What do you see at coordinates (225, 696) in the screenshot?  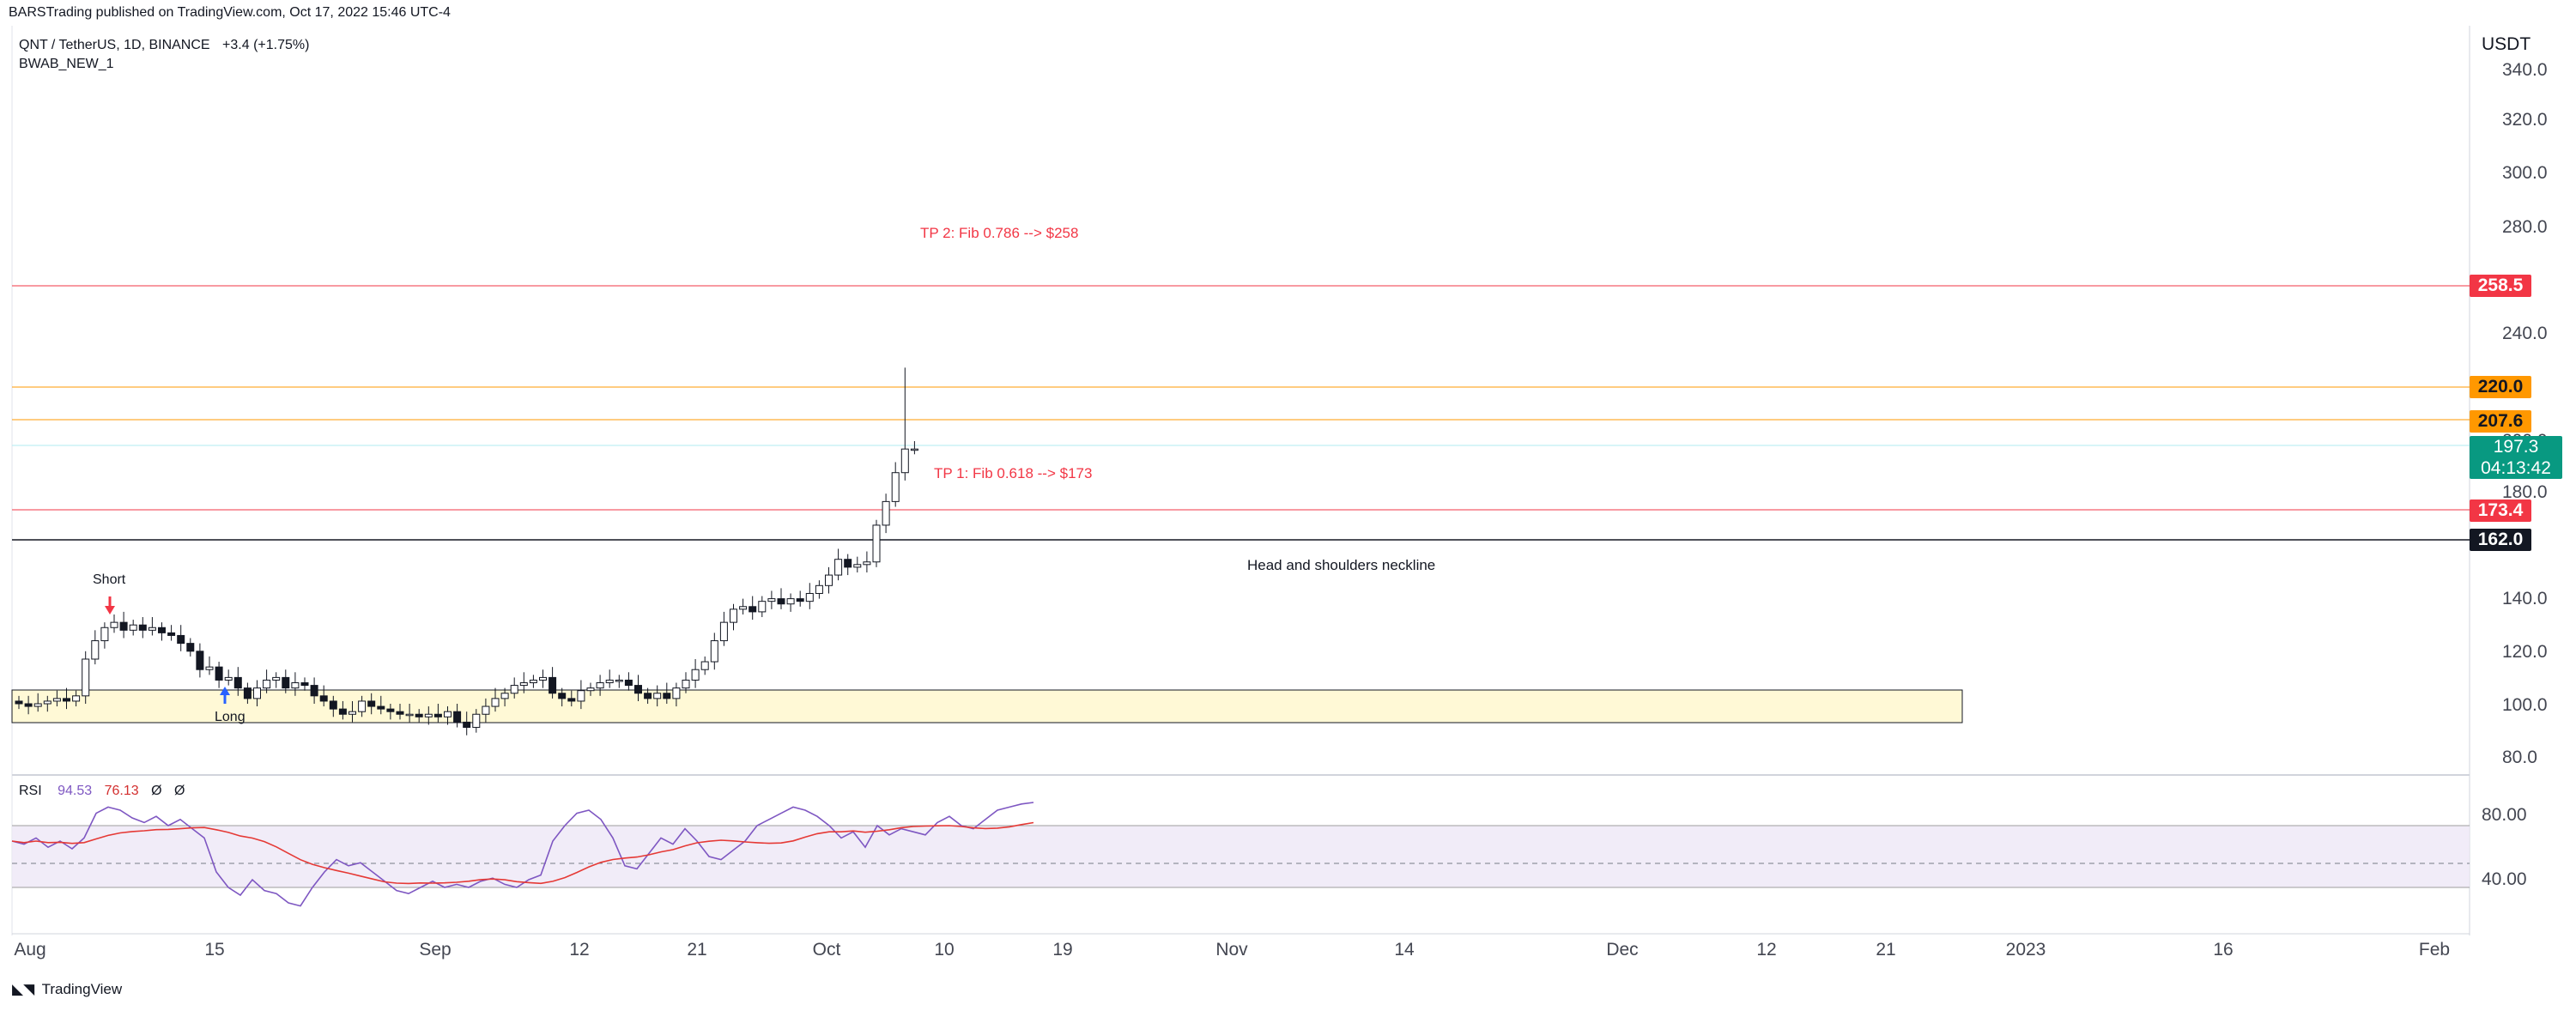 I see `long-arrow-icon` at bounding box center [225, 696].